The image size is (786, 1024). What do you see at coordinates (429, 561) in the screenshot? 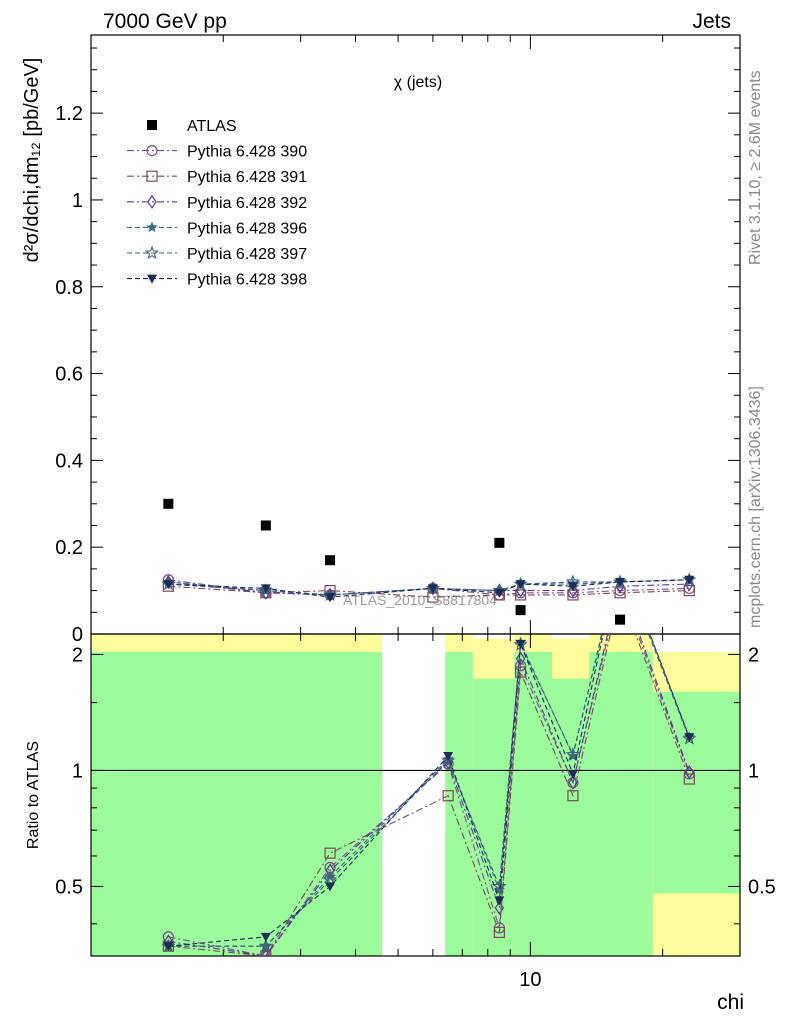
I see `main-series-group` at bounding box center [429, 561].